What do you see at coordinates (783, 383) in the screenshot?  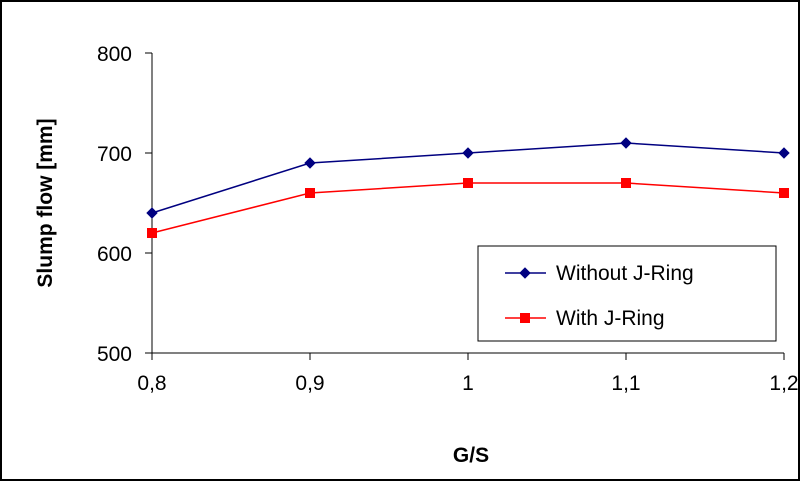 I see `x-tick-label: 1,2` at bounding box center [783, 383].